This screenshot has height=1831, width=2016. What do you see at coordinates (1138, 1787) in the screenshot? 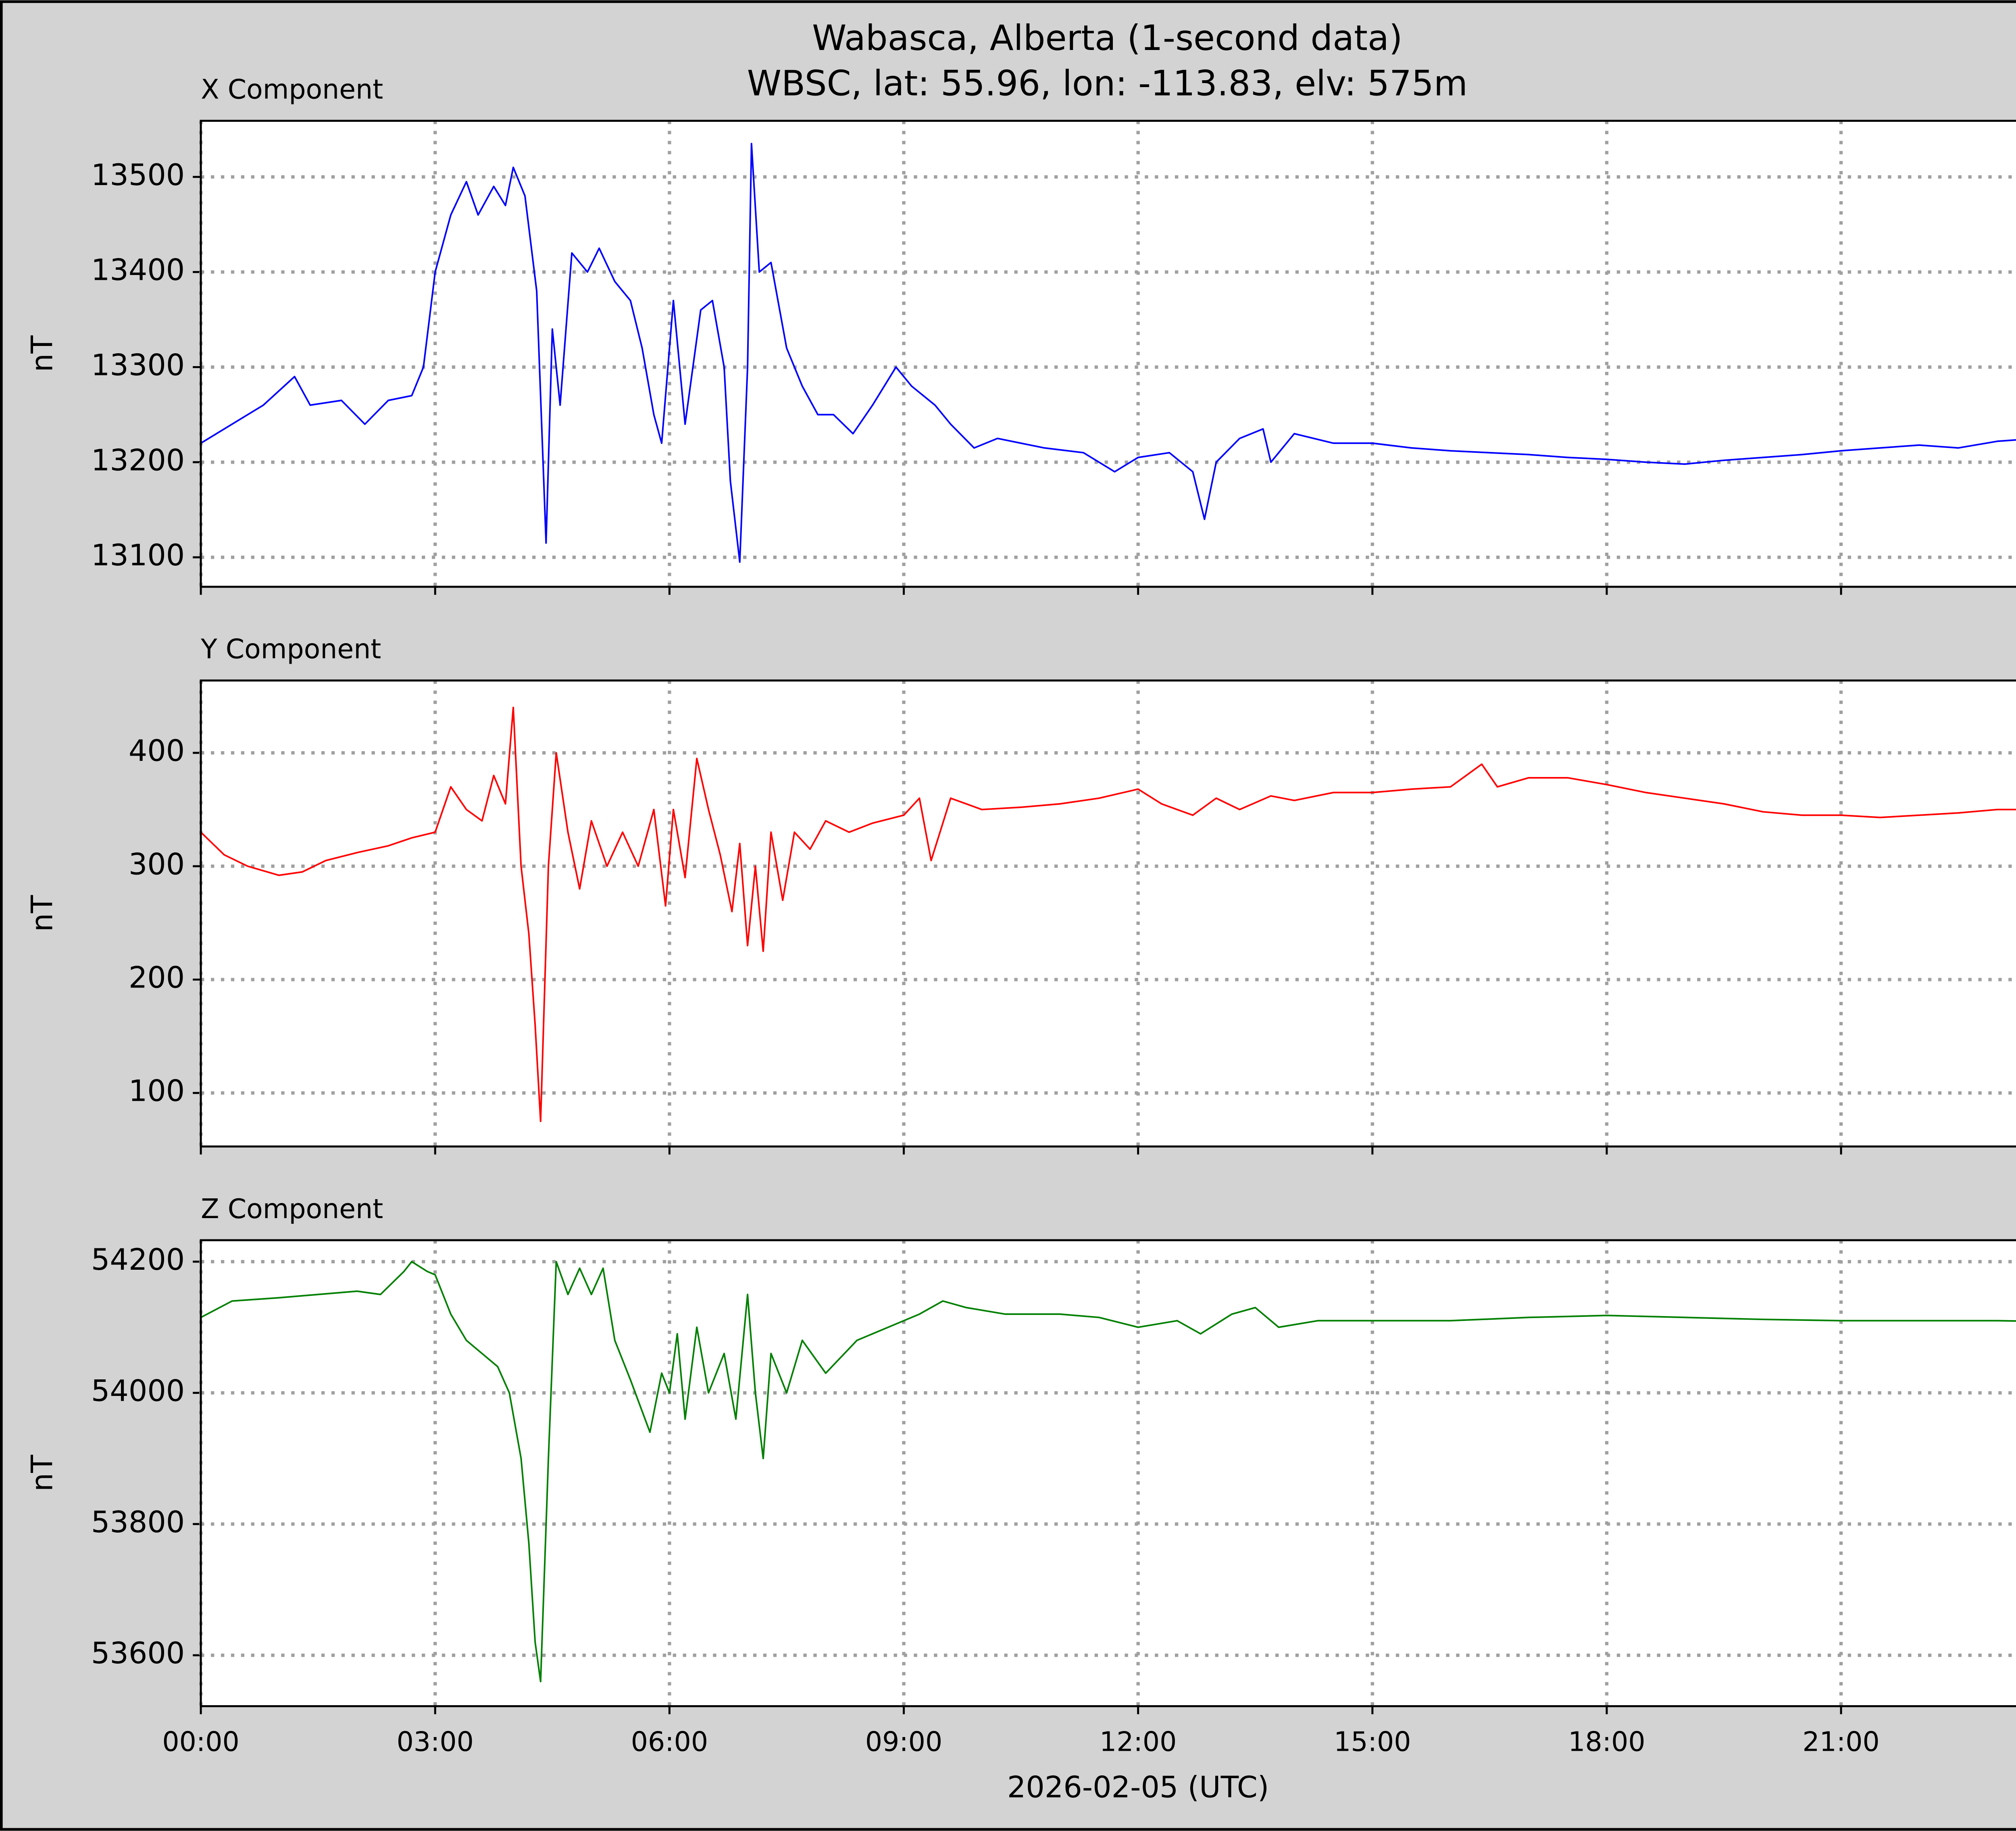
I see `x-axis-label: 2026-02-05 (UTC)` at bounding box center [1138, 1787].